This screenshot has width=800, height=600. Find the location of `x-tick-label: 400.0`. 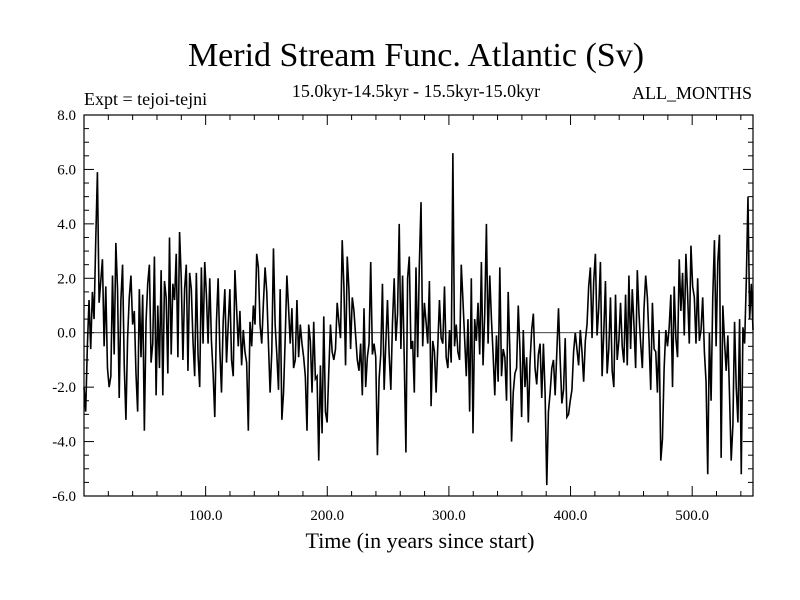

x-tick-label: 400.0 is located at coordinates (571, 516).